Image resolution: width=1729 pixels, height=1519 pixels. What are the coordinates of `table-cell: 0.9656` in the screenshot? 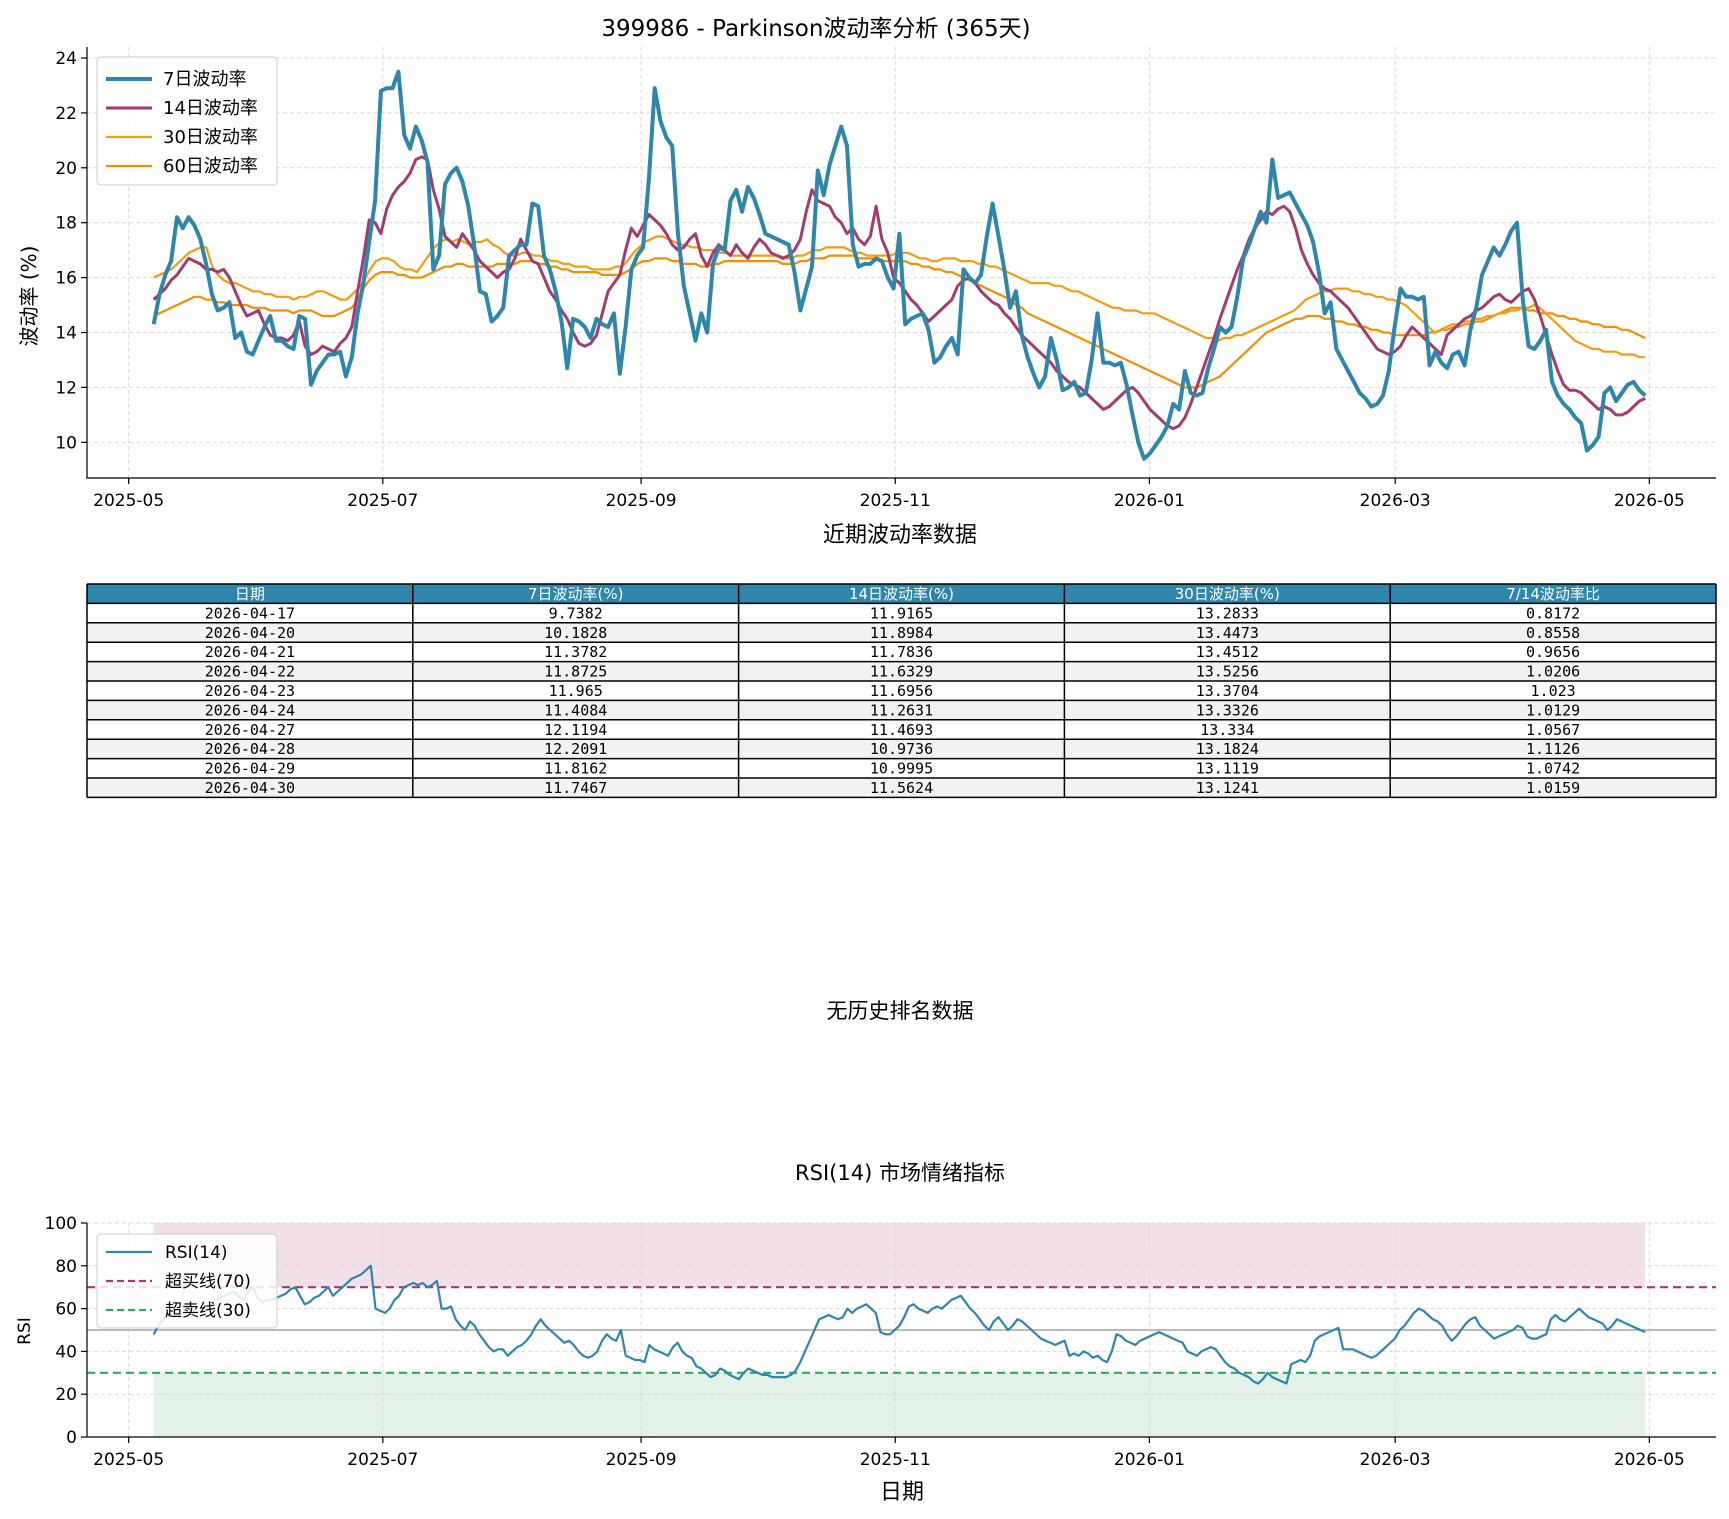 It's located at (1553, 652).